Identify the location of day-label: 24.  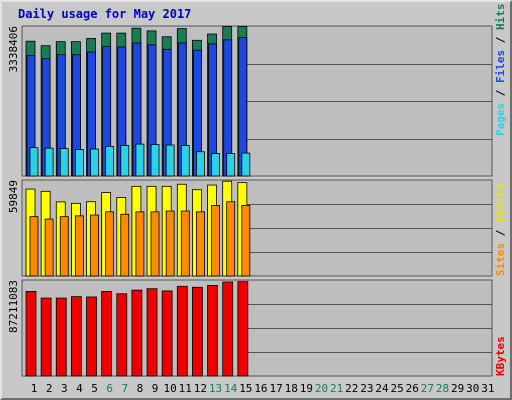
(382, 388).